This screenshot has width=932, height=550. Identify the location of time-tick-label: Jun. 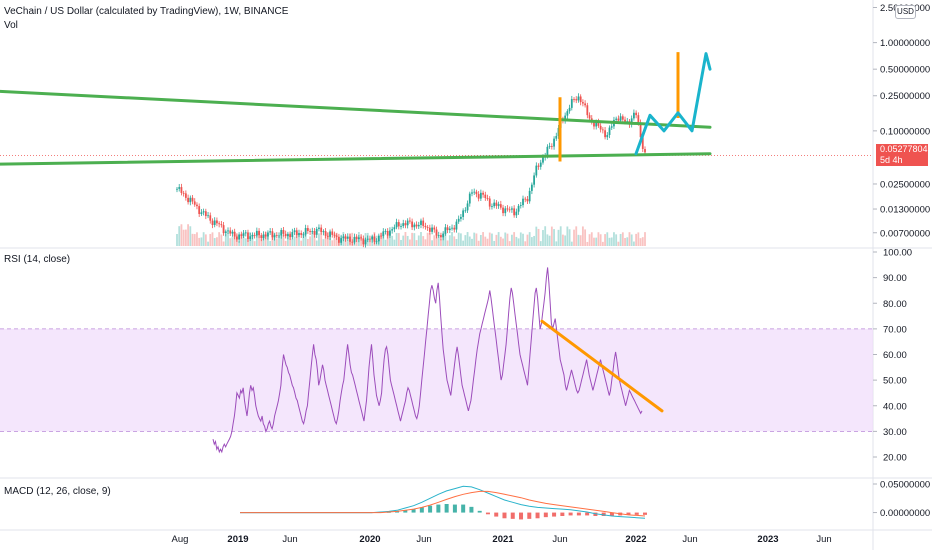
(823, 539).